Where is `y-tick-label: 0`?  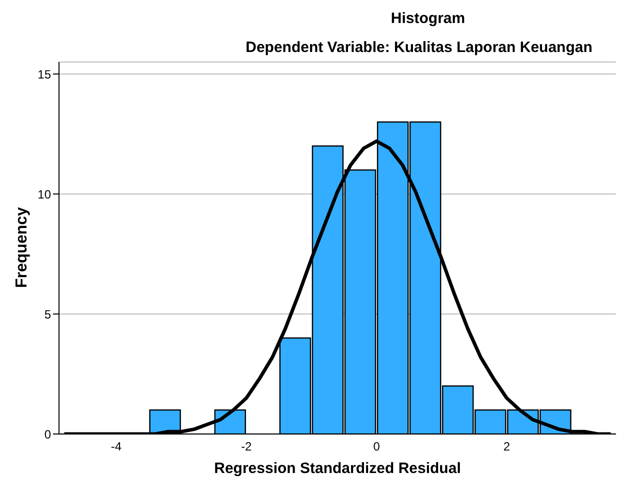
y-tick-label: 0 is located at coordinates (48, 434).